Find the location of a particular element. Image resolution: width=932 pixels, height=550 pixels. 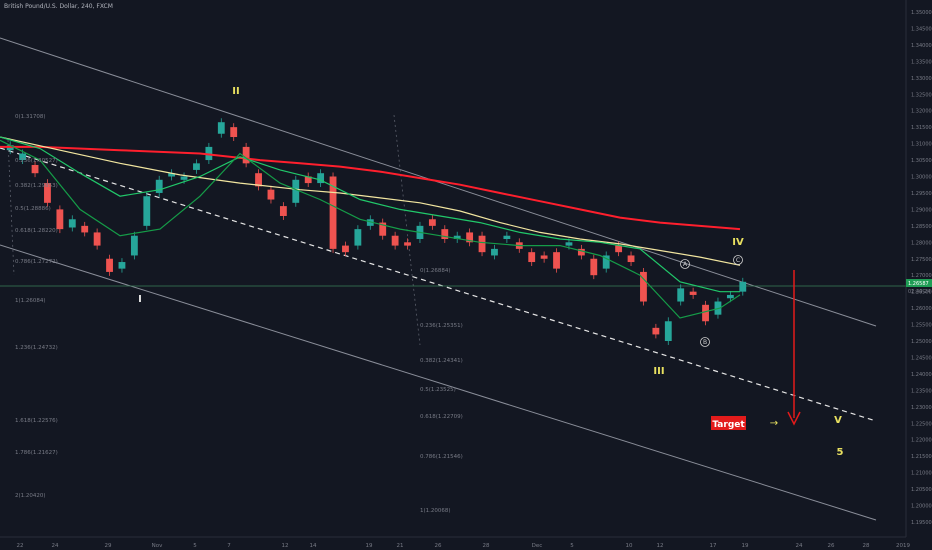

price-tick-label: 1.32000 is located at coordinates (921, 112).